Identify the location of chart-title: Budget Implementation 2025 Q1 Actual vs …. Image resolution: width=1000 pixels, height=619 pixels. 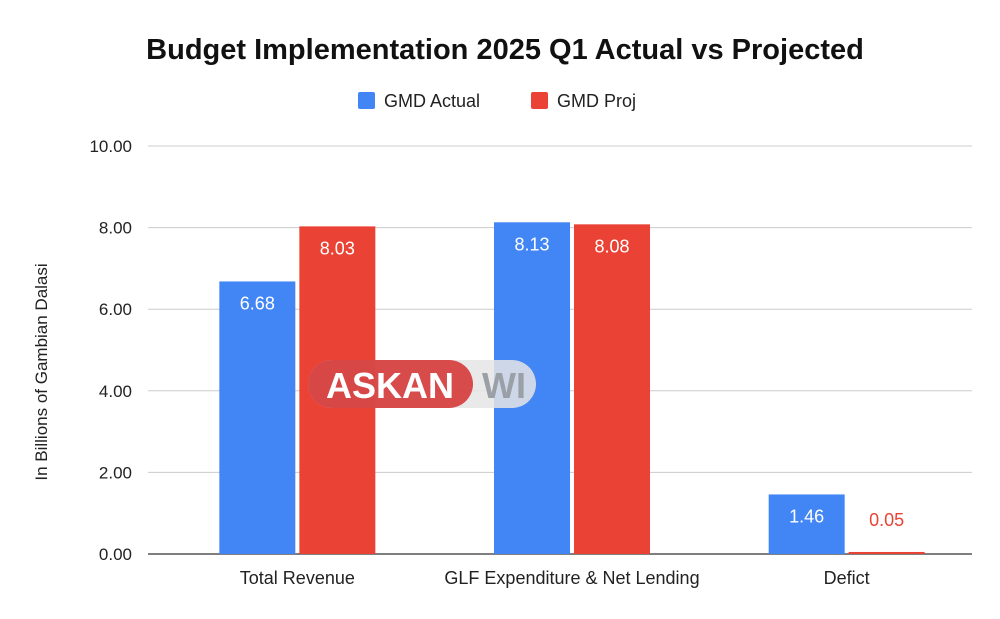
(505, 50).